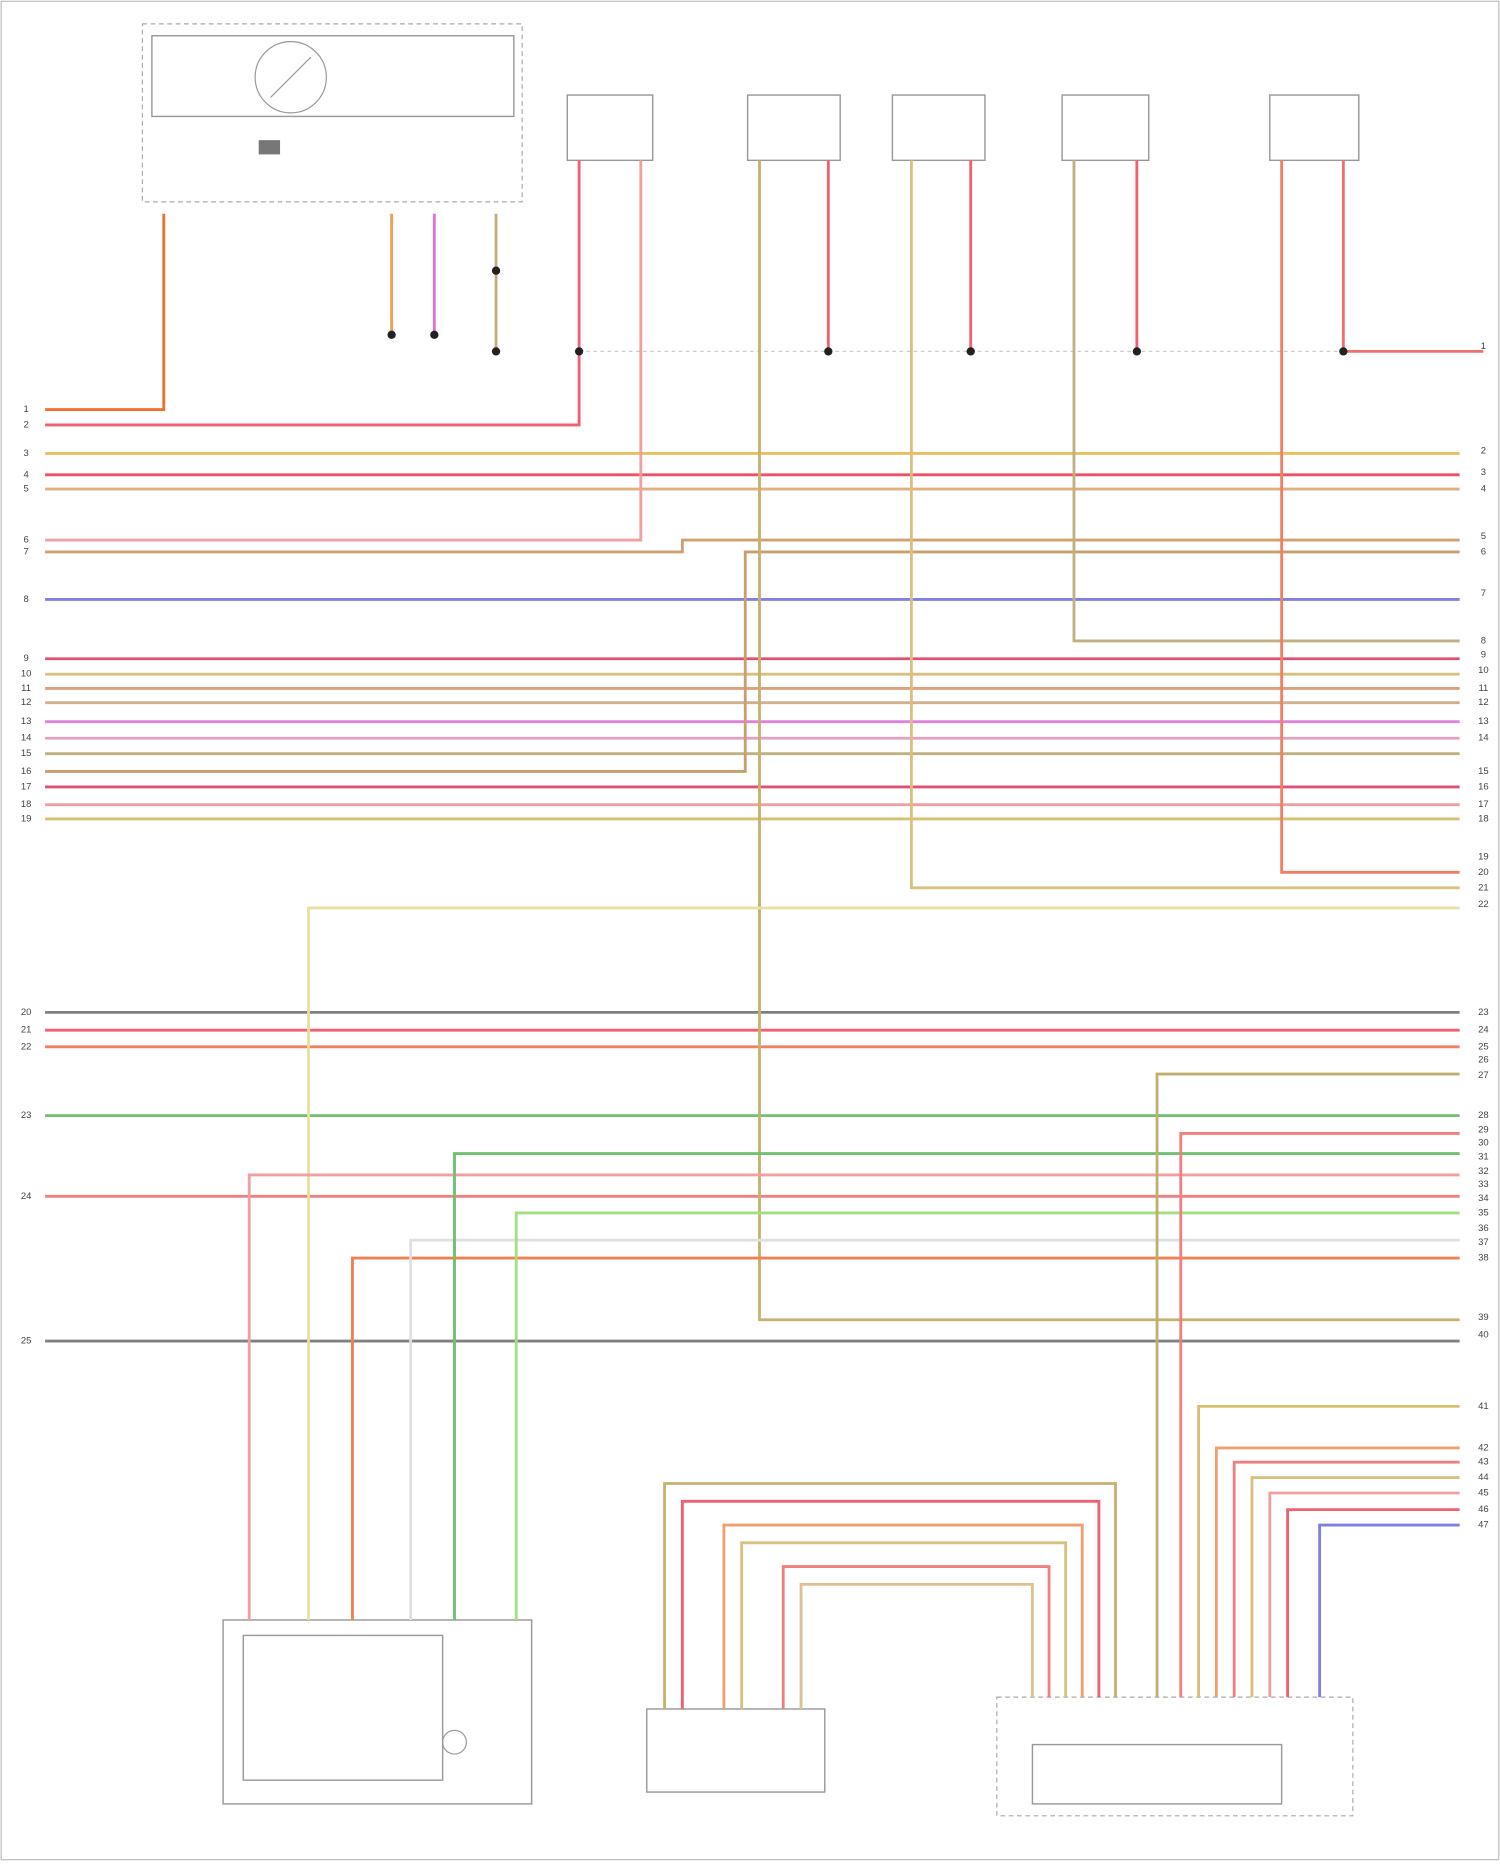 This screenshot has height=1866, width=1500. What do you see at coordinates (377, 1712) in the screenshot?
I see `throttle-module` at bounding box center [377, 1712].